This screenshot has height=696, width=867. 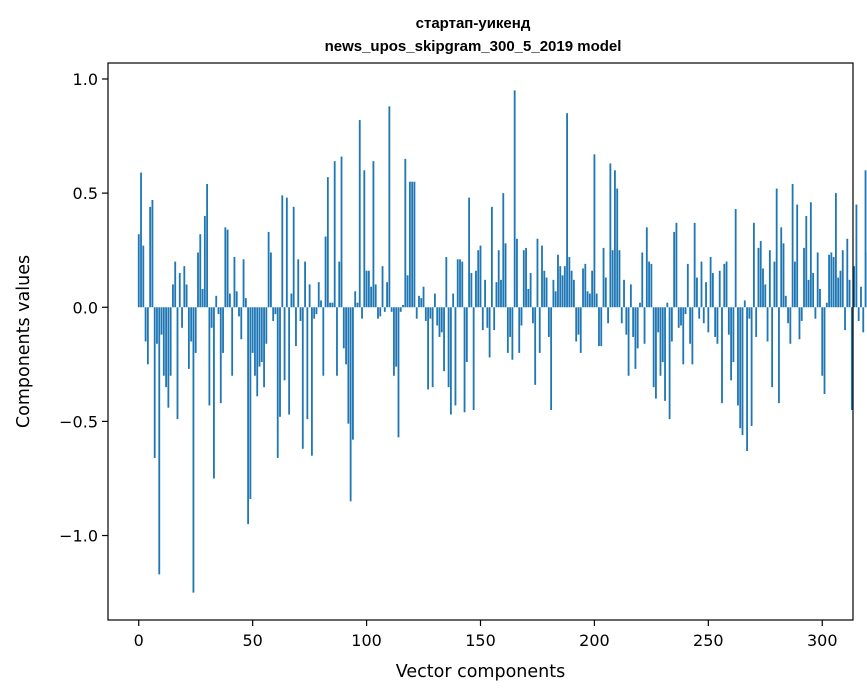 What do you see at coordinates (473, 46) in the screenshot?
I see `chart-title-line2: news_upos_skipgram_300_5_2019 model` at bounding box center [473, 46].